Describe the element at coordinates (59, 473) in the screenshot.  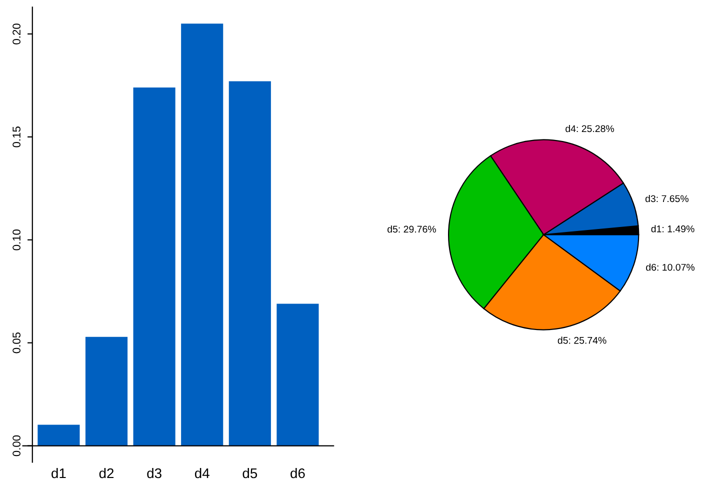
I see `x-tick-label: d1` at that location.